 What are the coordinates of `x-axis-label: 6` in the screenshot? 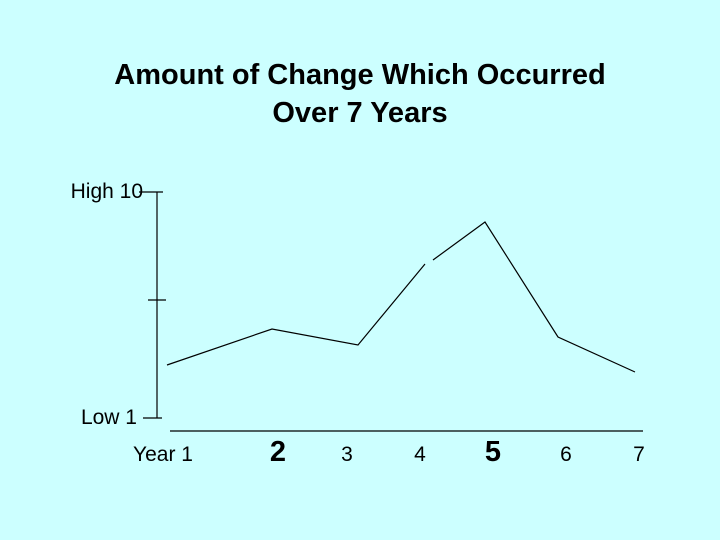 It's located at (566, 454).